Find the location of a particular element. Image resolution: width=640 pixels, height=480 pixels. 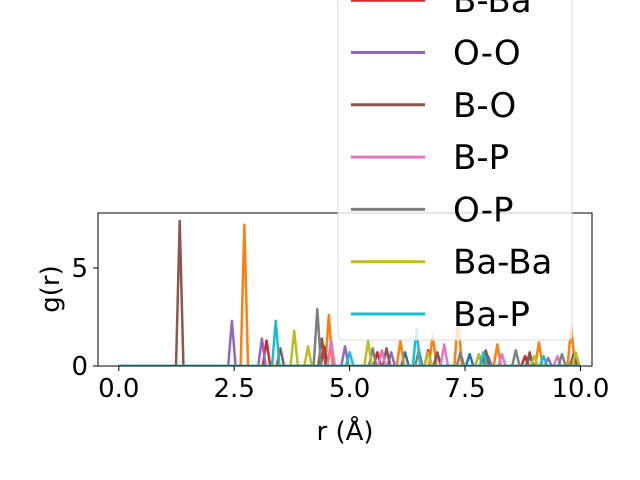

x-tick-label: 5.0 is located at coordinates (349, 389).